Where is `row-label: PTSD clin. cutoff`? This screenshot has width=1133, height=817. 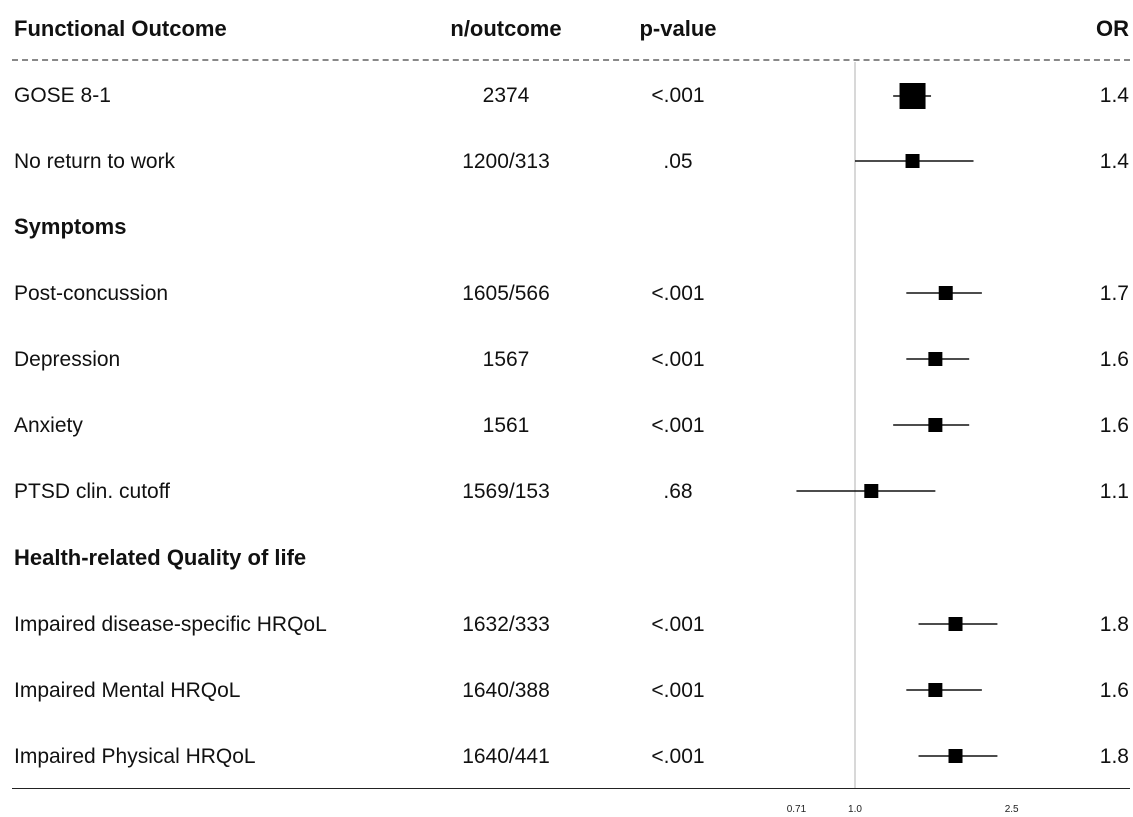
row-label: PTSD clin. cutoff is located at coordinates (92, 491).